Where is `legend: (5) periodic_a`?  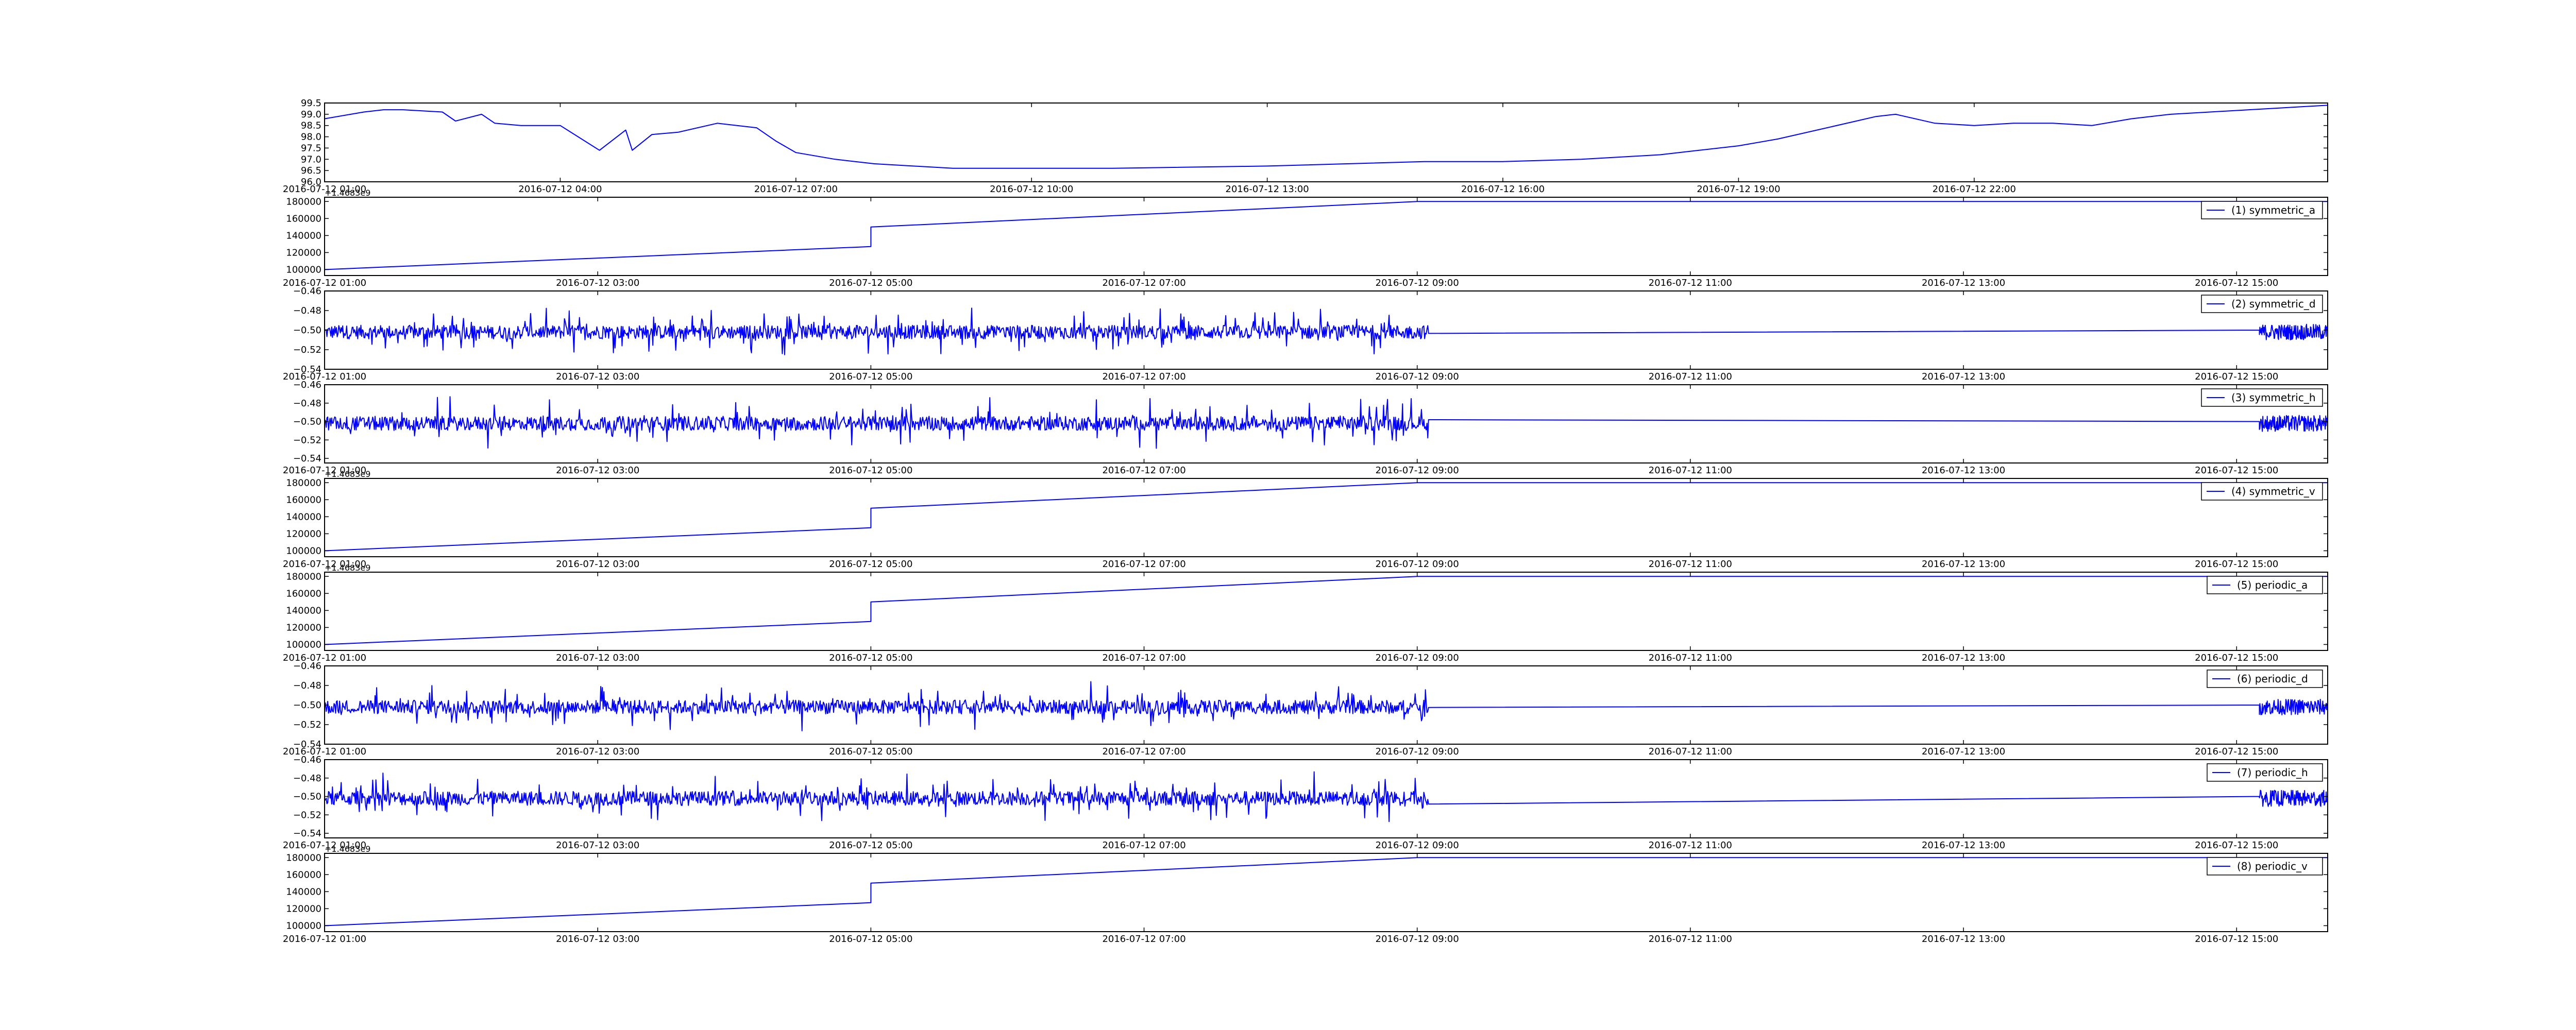
legend: (5) periodic_a is located at coordinates (2265, 585).